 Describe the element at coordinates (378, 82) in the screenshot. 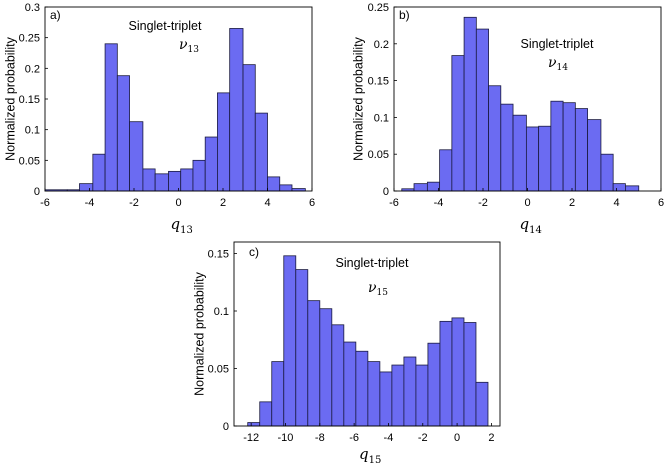

I see `panel-b-ytick-label: 0.15` at that location.